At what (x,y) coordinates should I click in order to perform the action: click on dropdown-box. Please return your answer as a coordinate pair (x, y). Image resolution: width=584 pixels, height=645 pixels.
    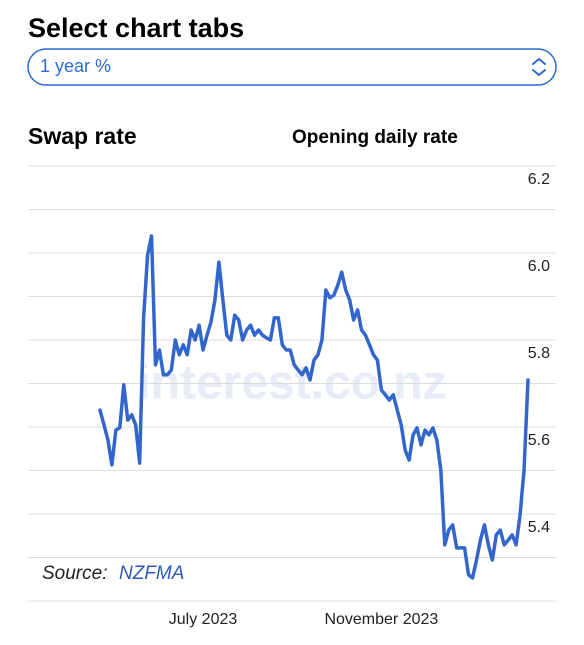
    Looking at the image, I should click on (292, 67).